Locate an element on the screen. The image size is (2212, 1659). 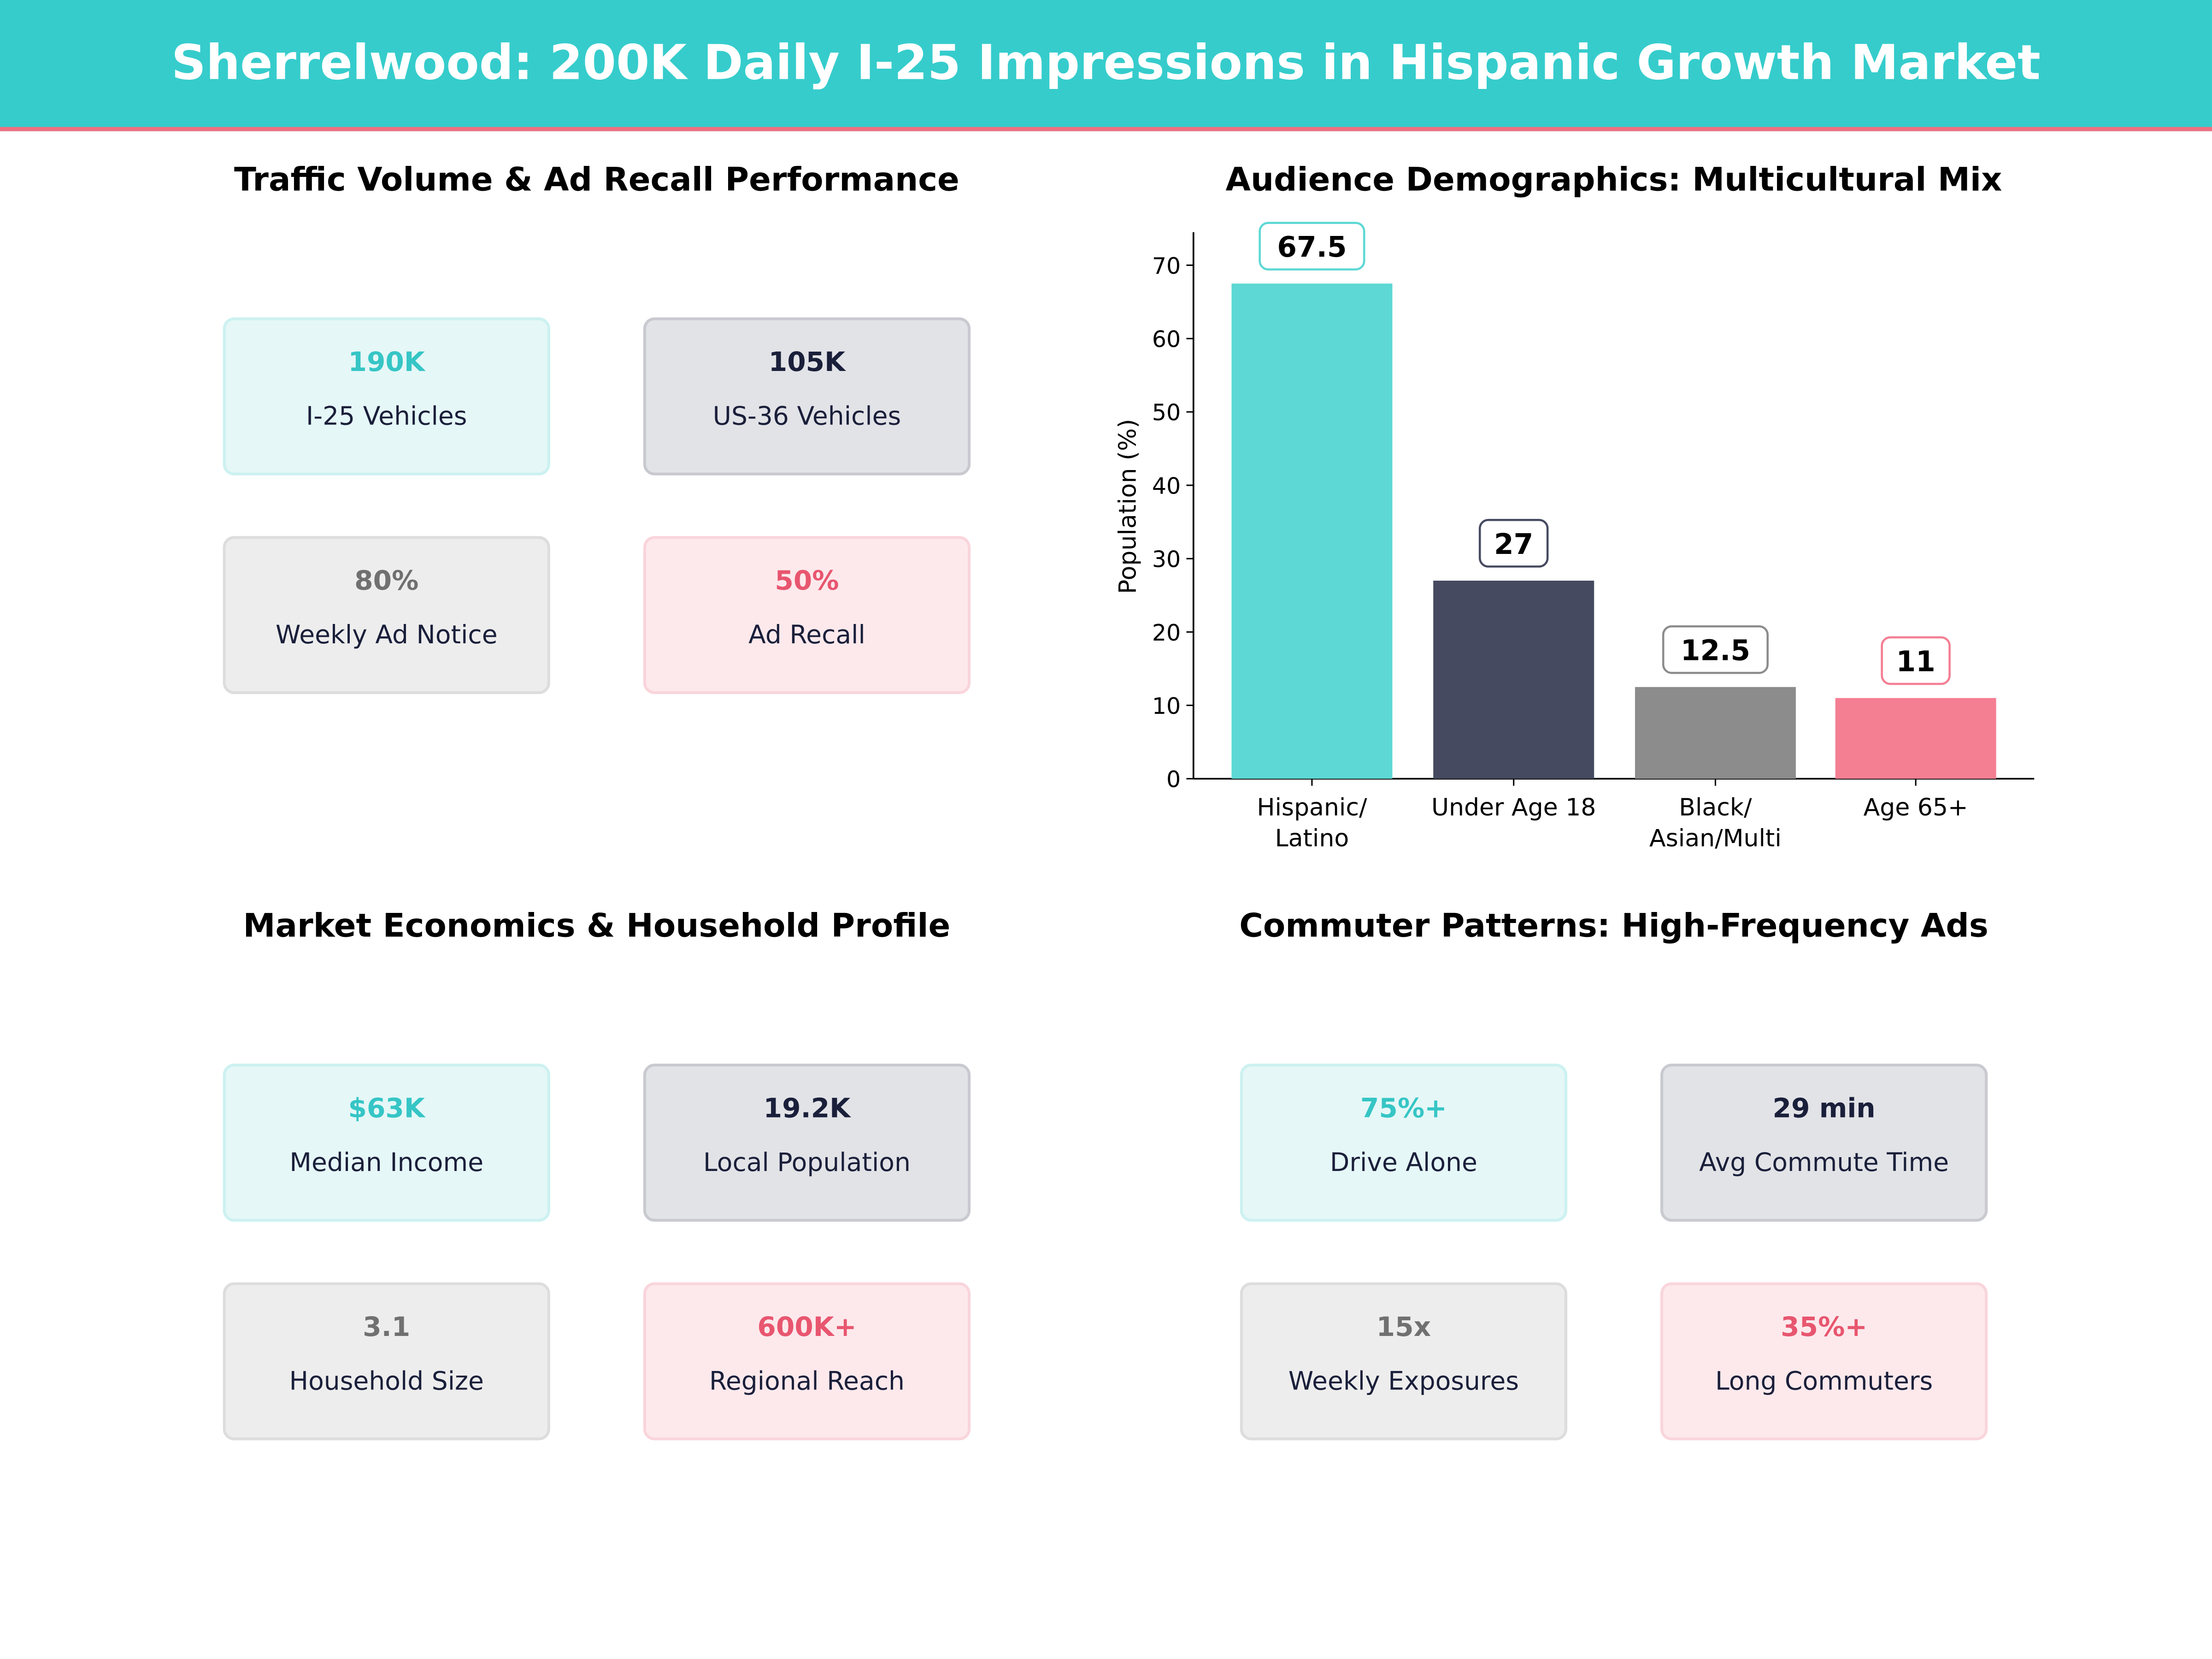
stat-label: Long Commuters is located at coordinates (1824, 1382).